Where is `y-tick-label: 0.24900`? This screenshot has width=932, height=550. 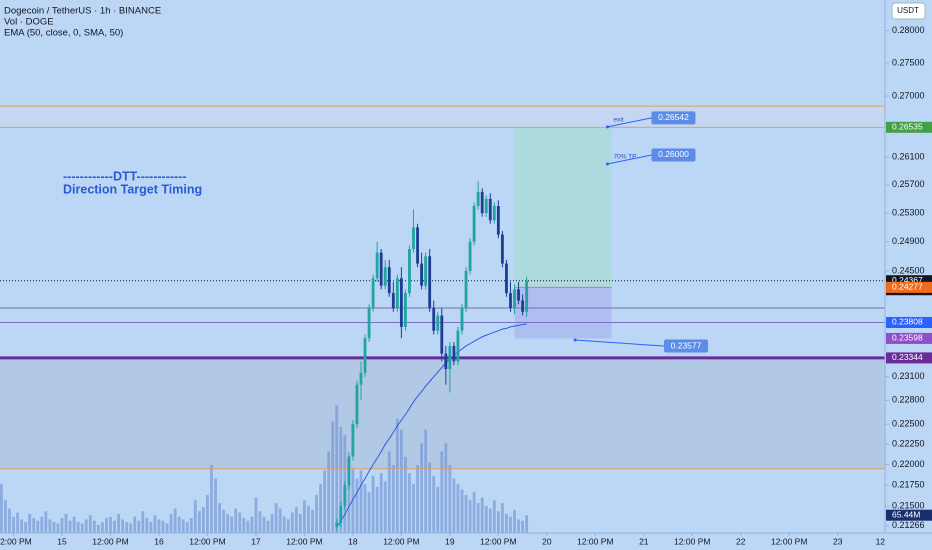
y-tick-label: 0.24900 is located at coordinates (908, 241).